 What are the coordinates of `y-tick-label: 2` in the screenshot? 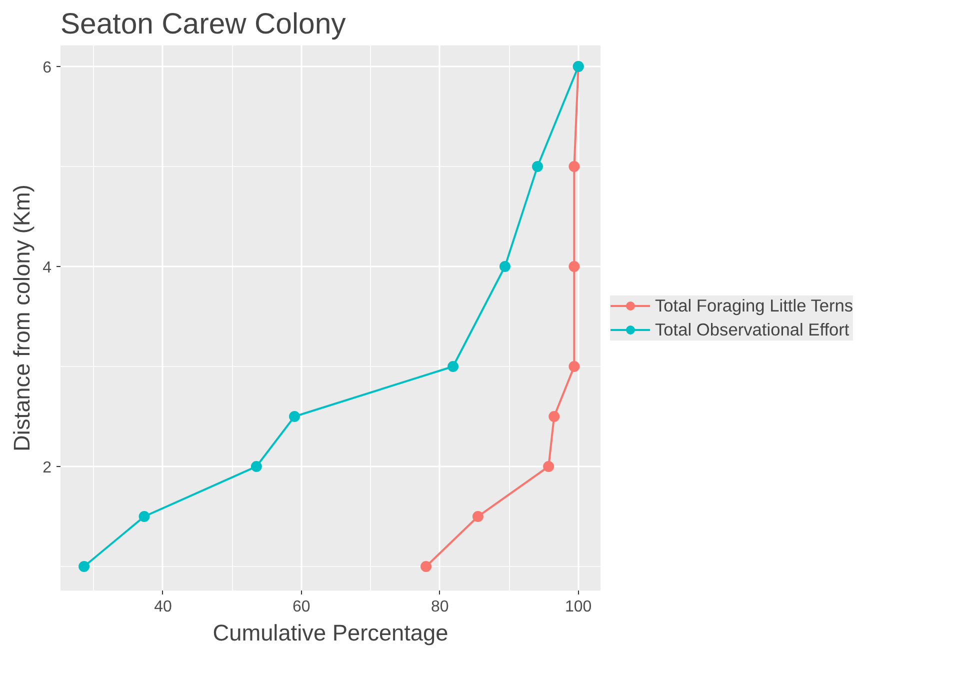 It's located at (47, 468).